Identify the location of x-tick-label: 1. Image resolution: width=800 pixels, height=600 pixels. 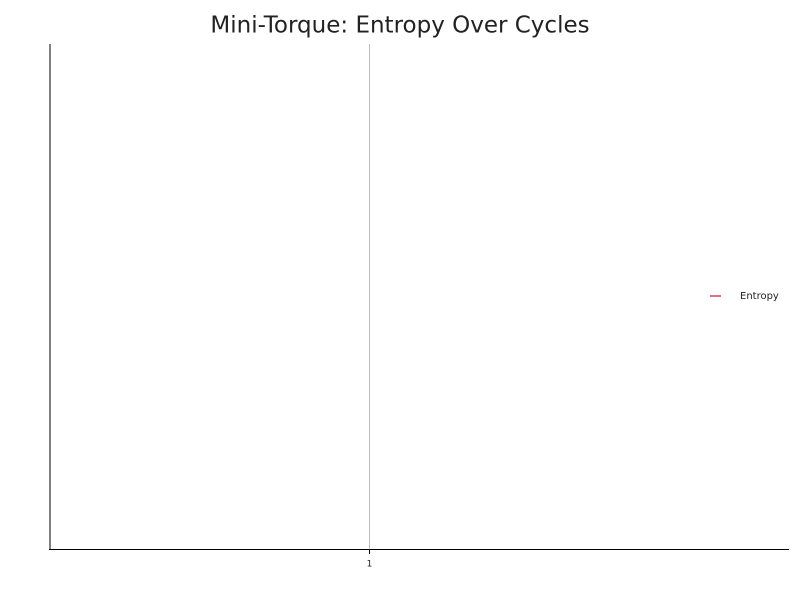
(370, 565).